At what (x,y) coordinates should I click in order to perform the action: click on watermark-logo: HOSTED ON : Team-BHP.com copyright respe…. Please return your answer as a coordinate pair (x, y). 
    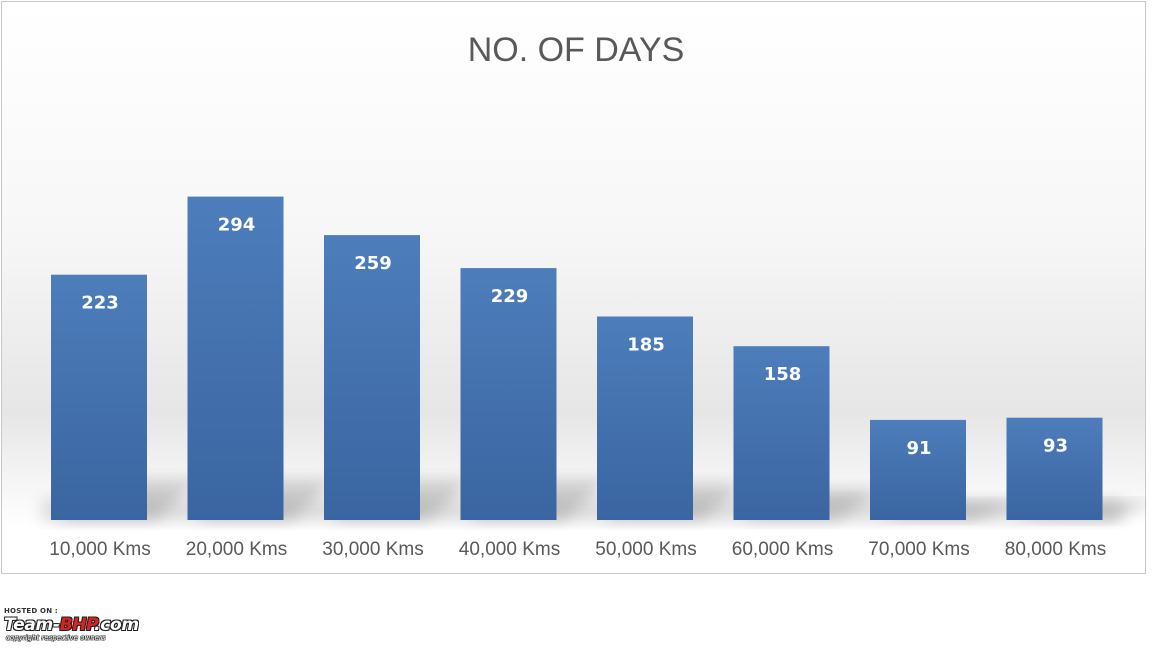
    Looking at the image, I should click on (104, 627).